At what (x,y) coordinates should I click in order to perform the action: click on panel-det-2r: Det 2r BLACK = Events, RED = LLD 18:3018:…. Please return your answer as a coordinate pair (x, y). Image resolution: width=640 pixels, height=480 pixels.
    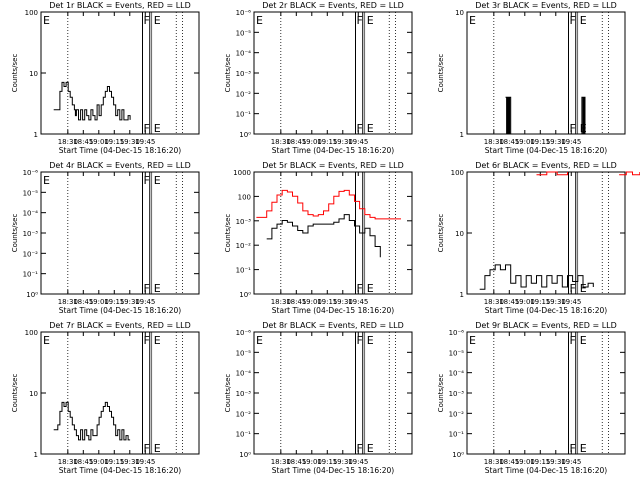
    Looking at the image, I should click on (318, 78).